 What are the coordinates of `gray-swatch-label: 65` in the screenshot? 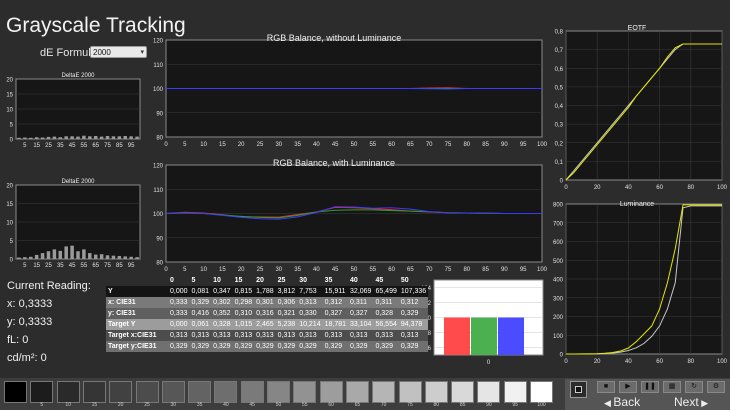 It's located at (357, 405).